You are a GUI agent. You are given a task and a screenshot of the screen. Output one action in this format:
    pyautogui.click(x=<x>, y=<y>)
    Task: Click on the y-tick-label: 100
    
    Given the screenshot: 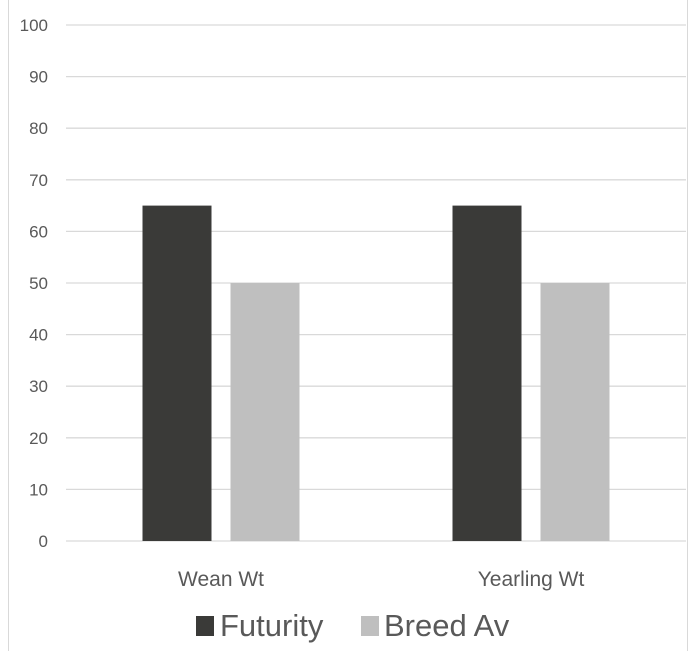 What is the action you would take?
    pyautogui.click(x=34, y=25)
    